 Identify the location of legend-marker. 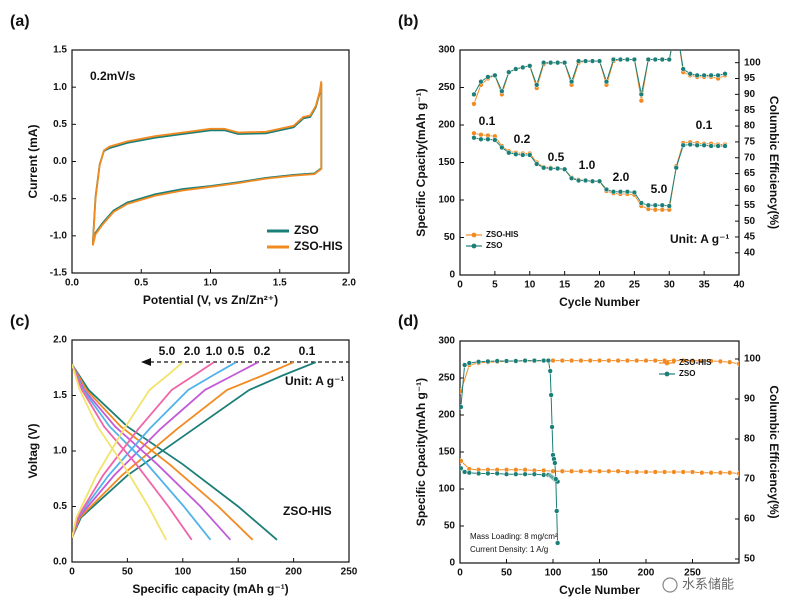
(667, 363).